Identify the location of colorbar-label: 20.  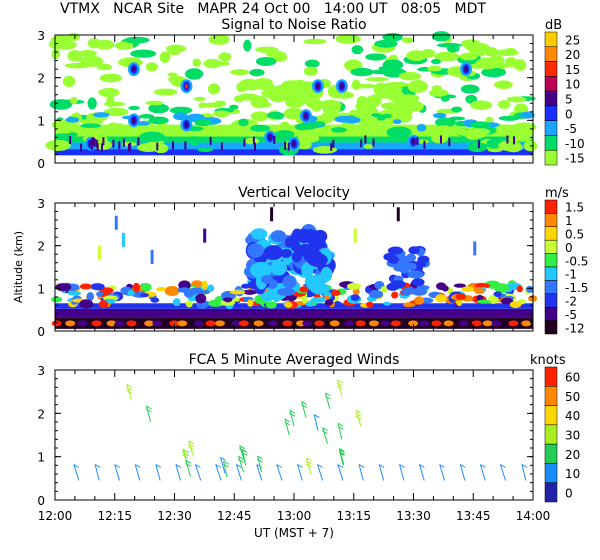
(572, 455).